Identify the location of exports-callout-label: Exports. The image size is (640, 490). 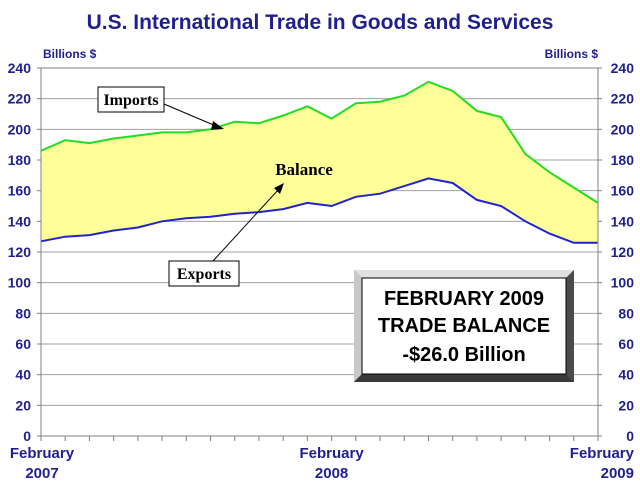
(204, 274).